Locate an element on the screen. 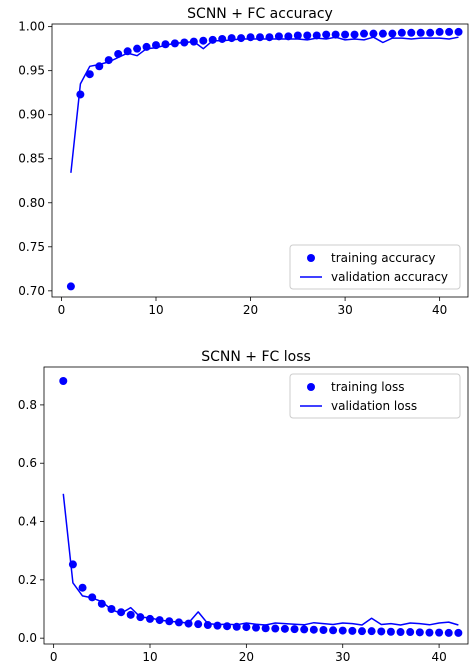  y-tick-label: 0.70 is located at coordinates (31, 291).